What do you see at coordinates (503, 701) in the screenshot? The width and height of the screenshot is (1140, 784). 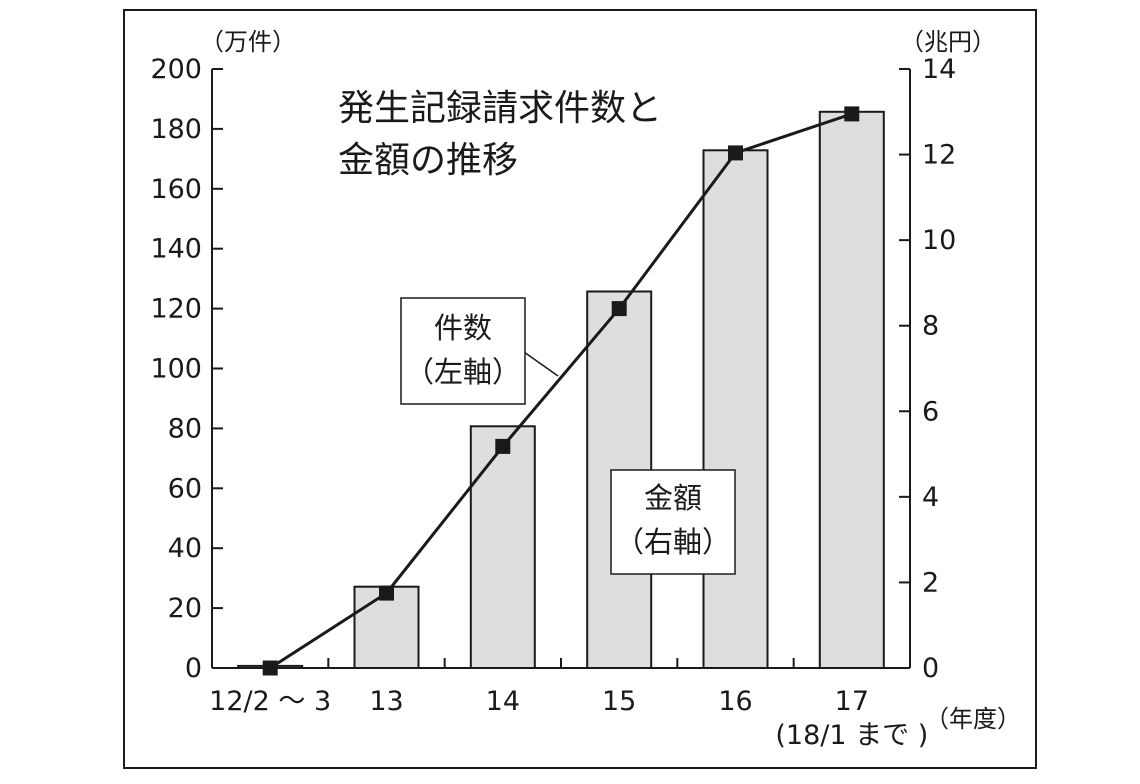 I see `x-tick-label: 14` at bounding box center [503, 701].